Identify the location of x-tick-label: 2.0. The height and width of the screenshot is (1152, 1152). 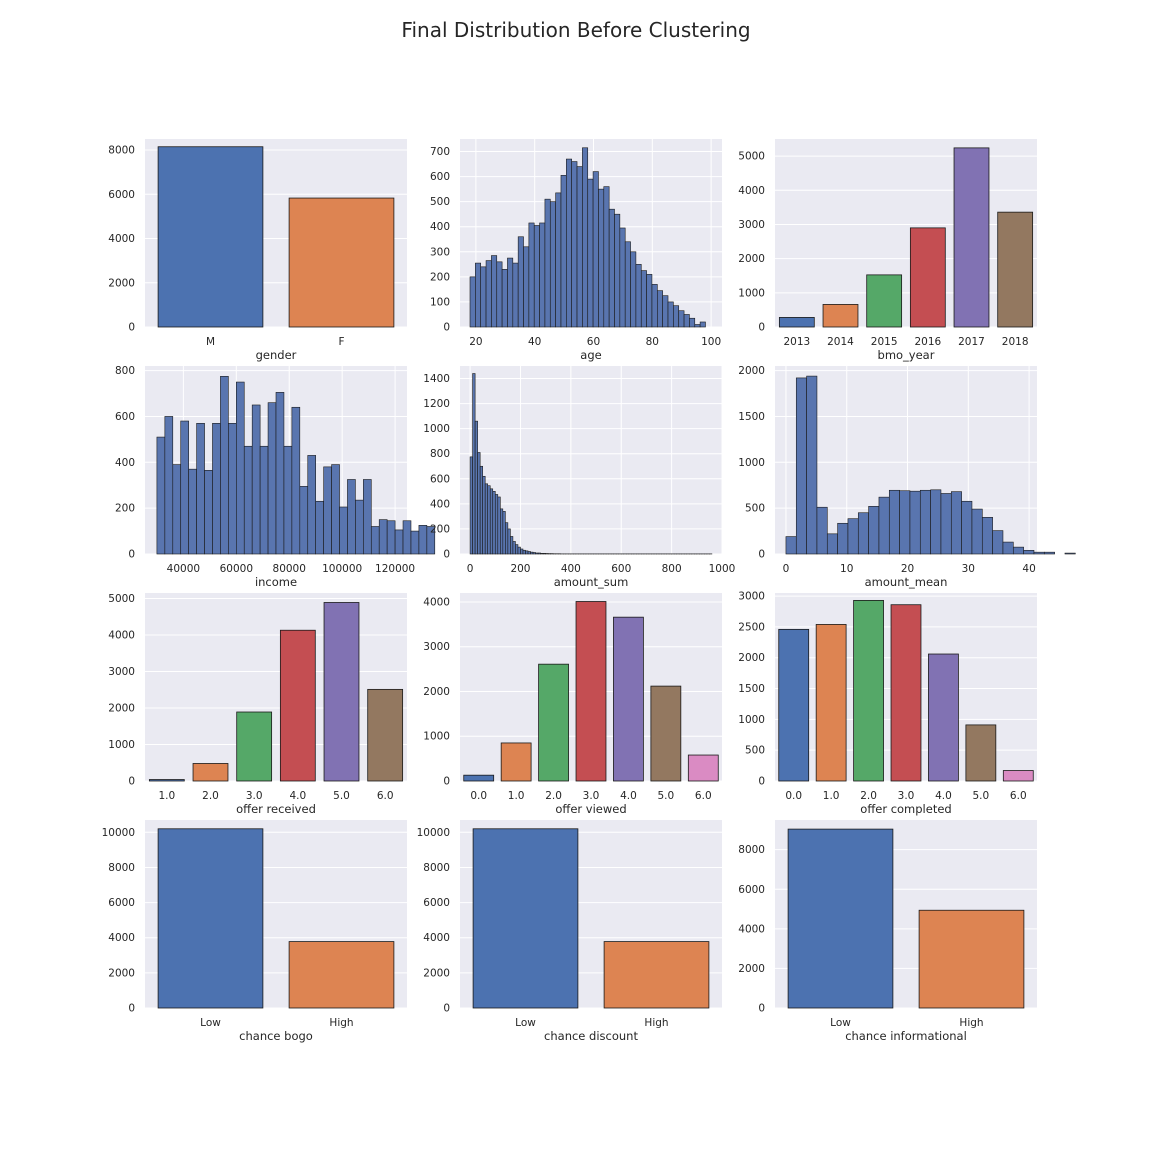
(210, 796).